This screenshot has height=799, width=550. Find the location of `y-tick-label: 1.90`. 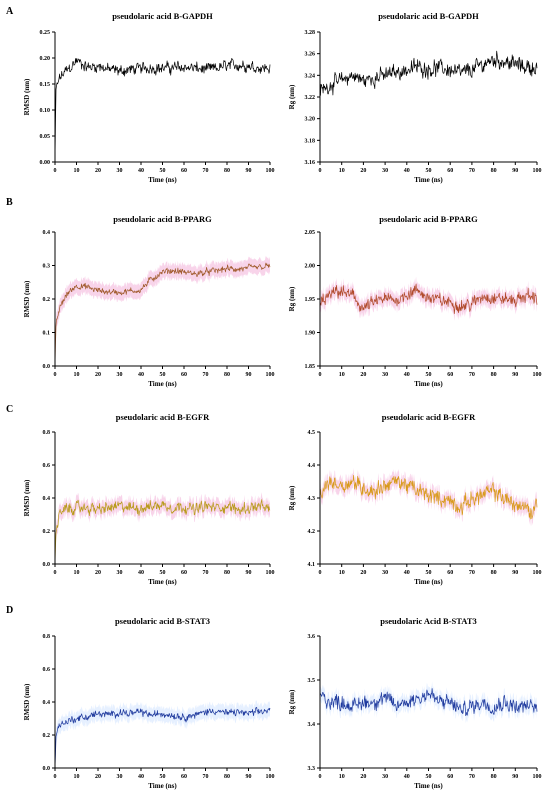

y-tick-label: 1.90 is located at coordinates (310, 334).